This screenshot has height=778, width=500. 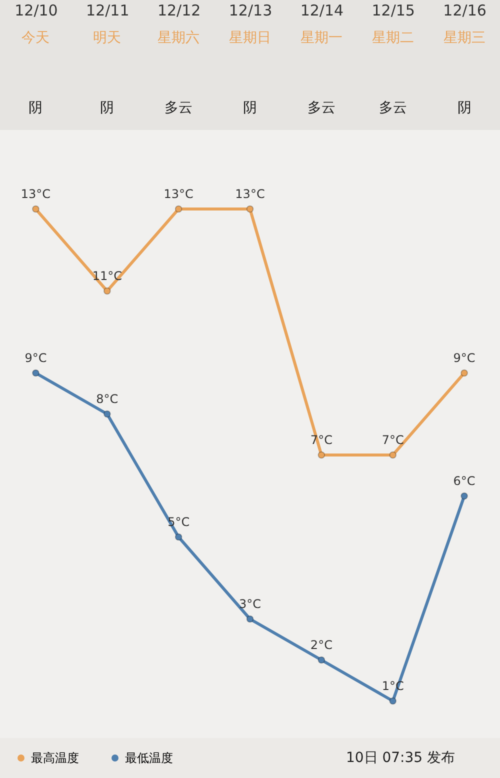 What do you see at coordinates (179, 38) in the screenshot?
I see `text: 星期六` at bounding box center [179, 38].